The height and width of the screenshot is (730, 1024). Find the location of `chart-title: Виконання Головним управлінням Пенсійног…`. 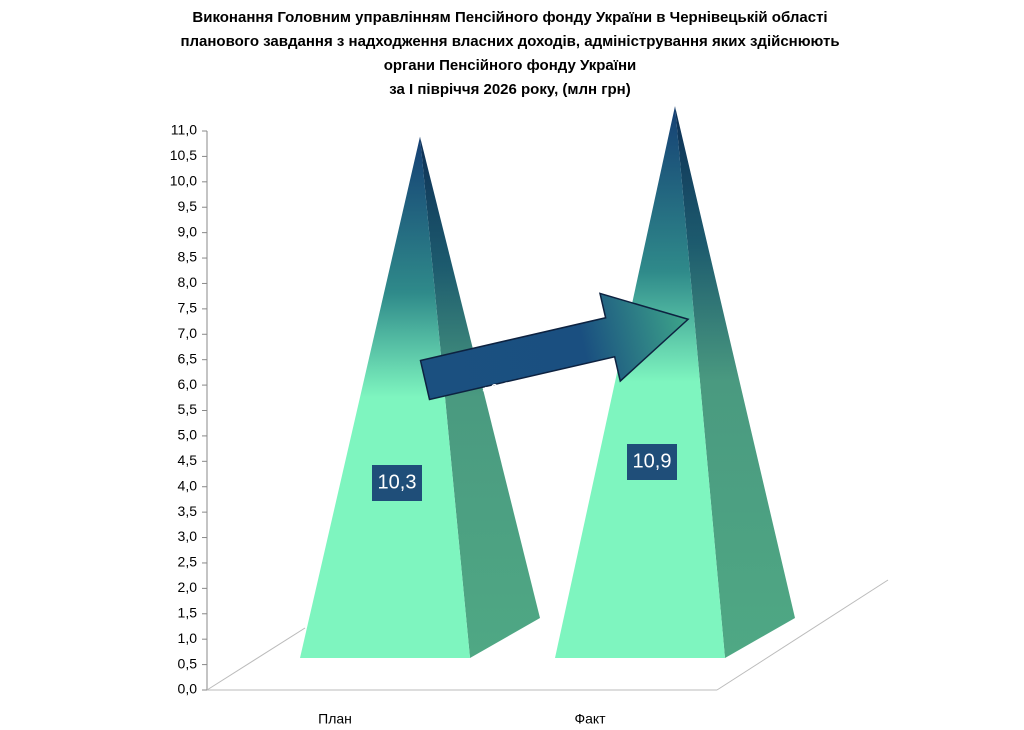

chart-title: Виконання Головним управлінням Пенсійног… is located at coordinates (509, 53).